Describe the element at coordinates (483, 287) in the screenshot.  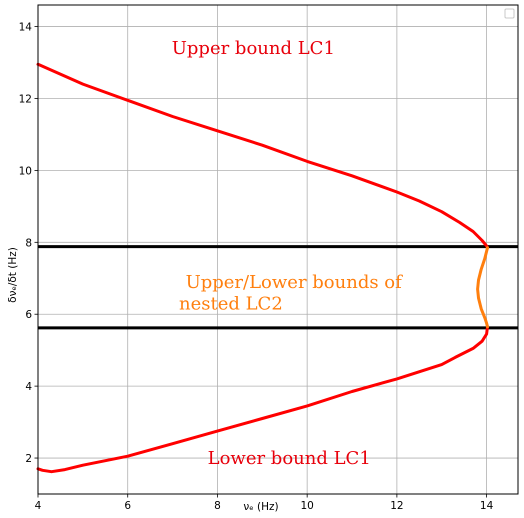
I see `series-line` at that location.